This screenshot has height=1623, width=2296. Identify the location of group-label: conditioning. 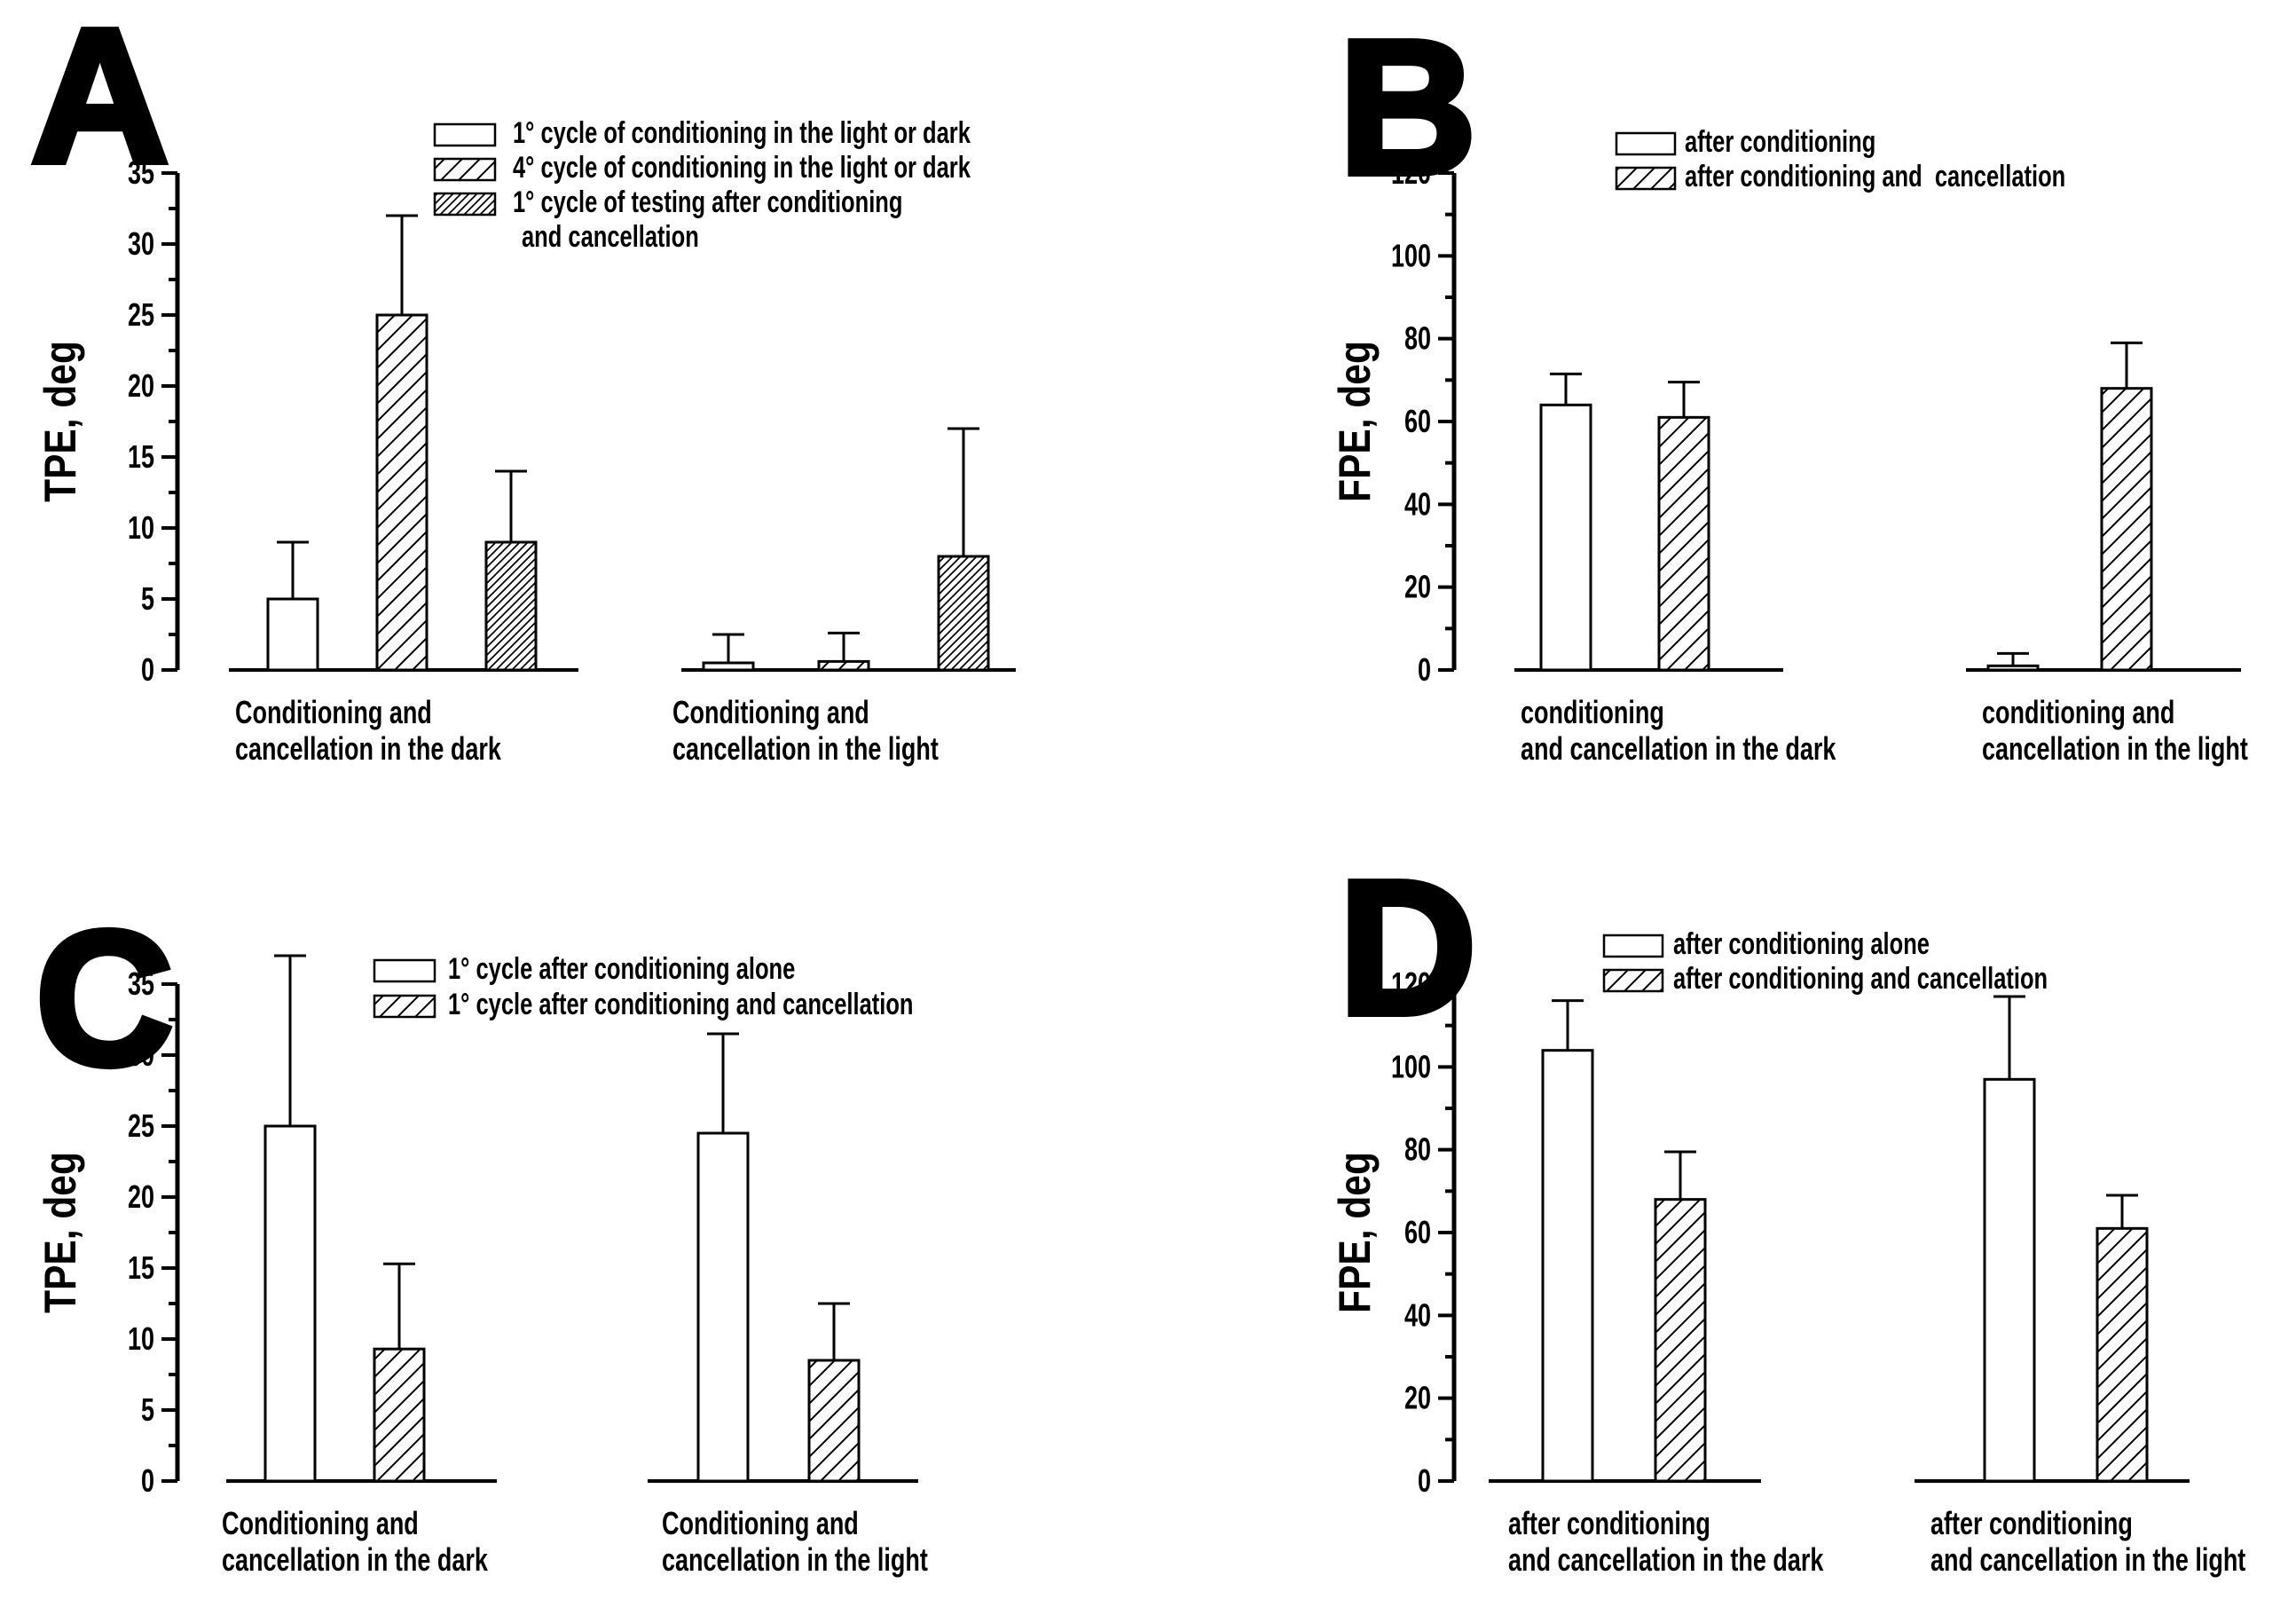
(1592, 712).